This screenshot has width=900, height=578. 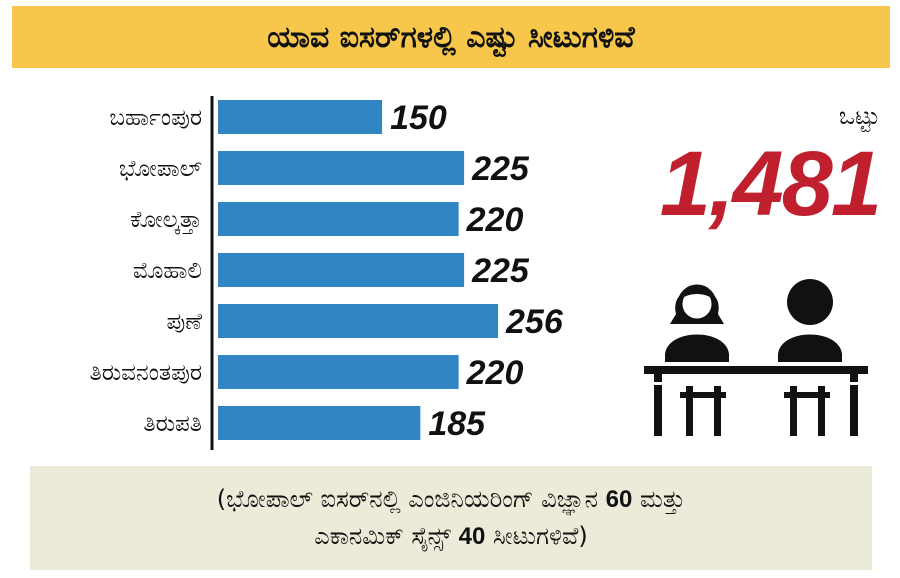 I want to click on category-label: ತಿರುಪತಿ, so click(x=172, y=424).